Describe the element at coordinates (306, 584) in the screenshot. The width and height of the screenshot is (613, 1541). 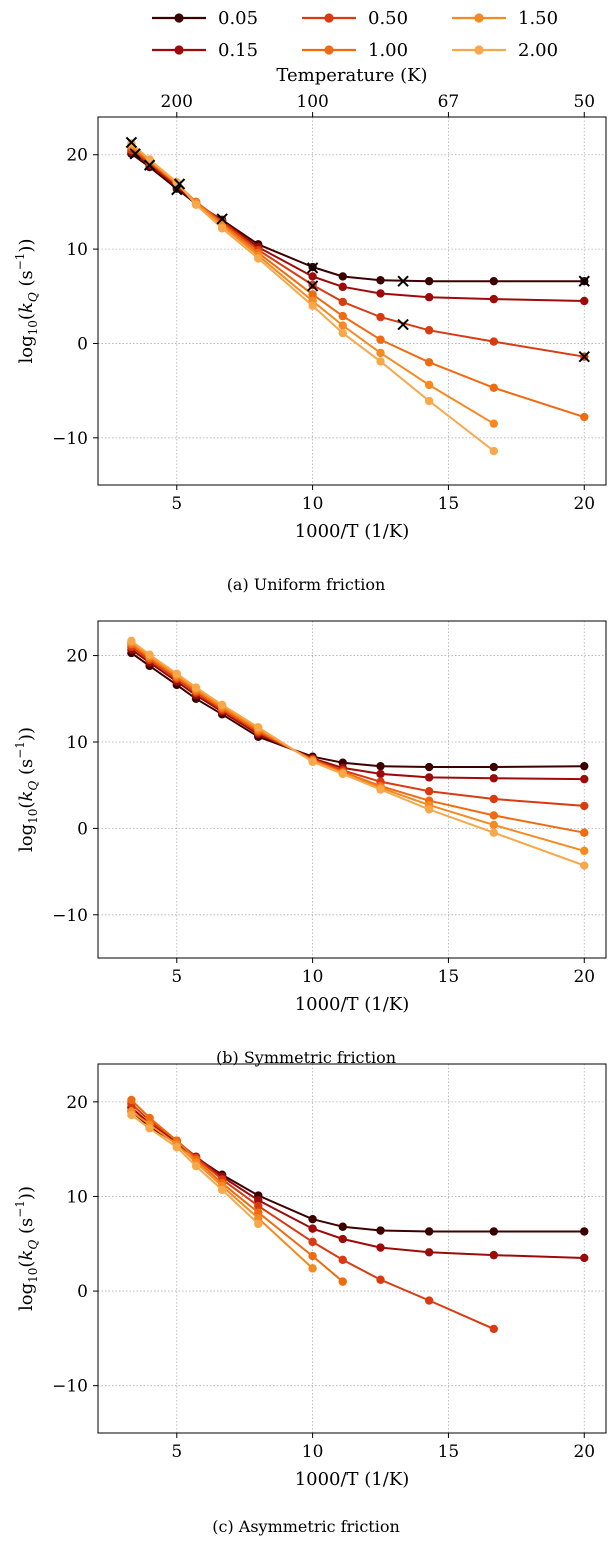
I see `panel-caption: (a) Uniform friction` at that location.